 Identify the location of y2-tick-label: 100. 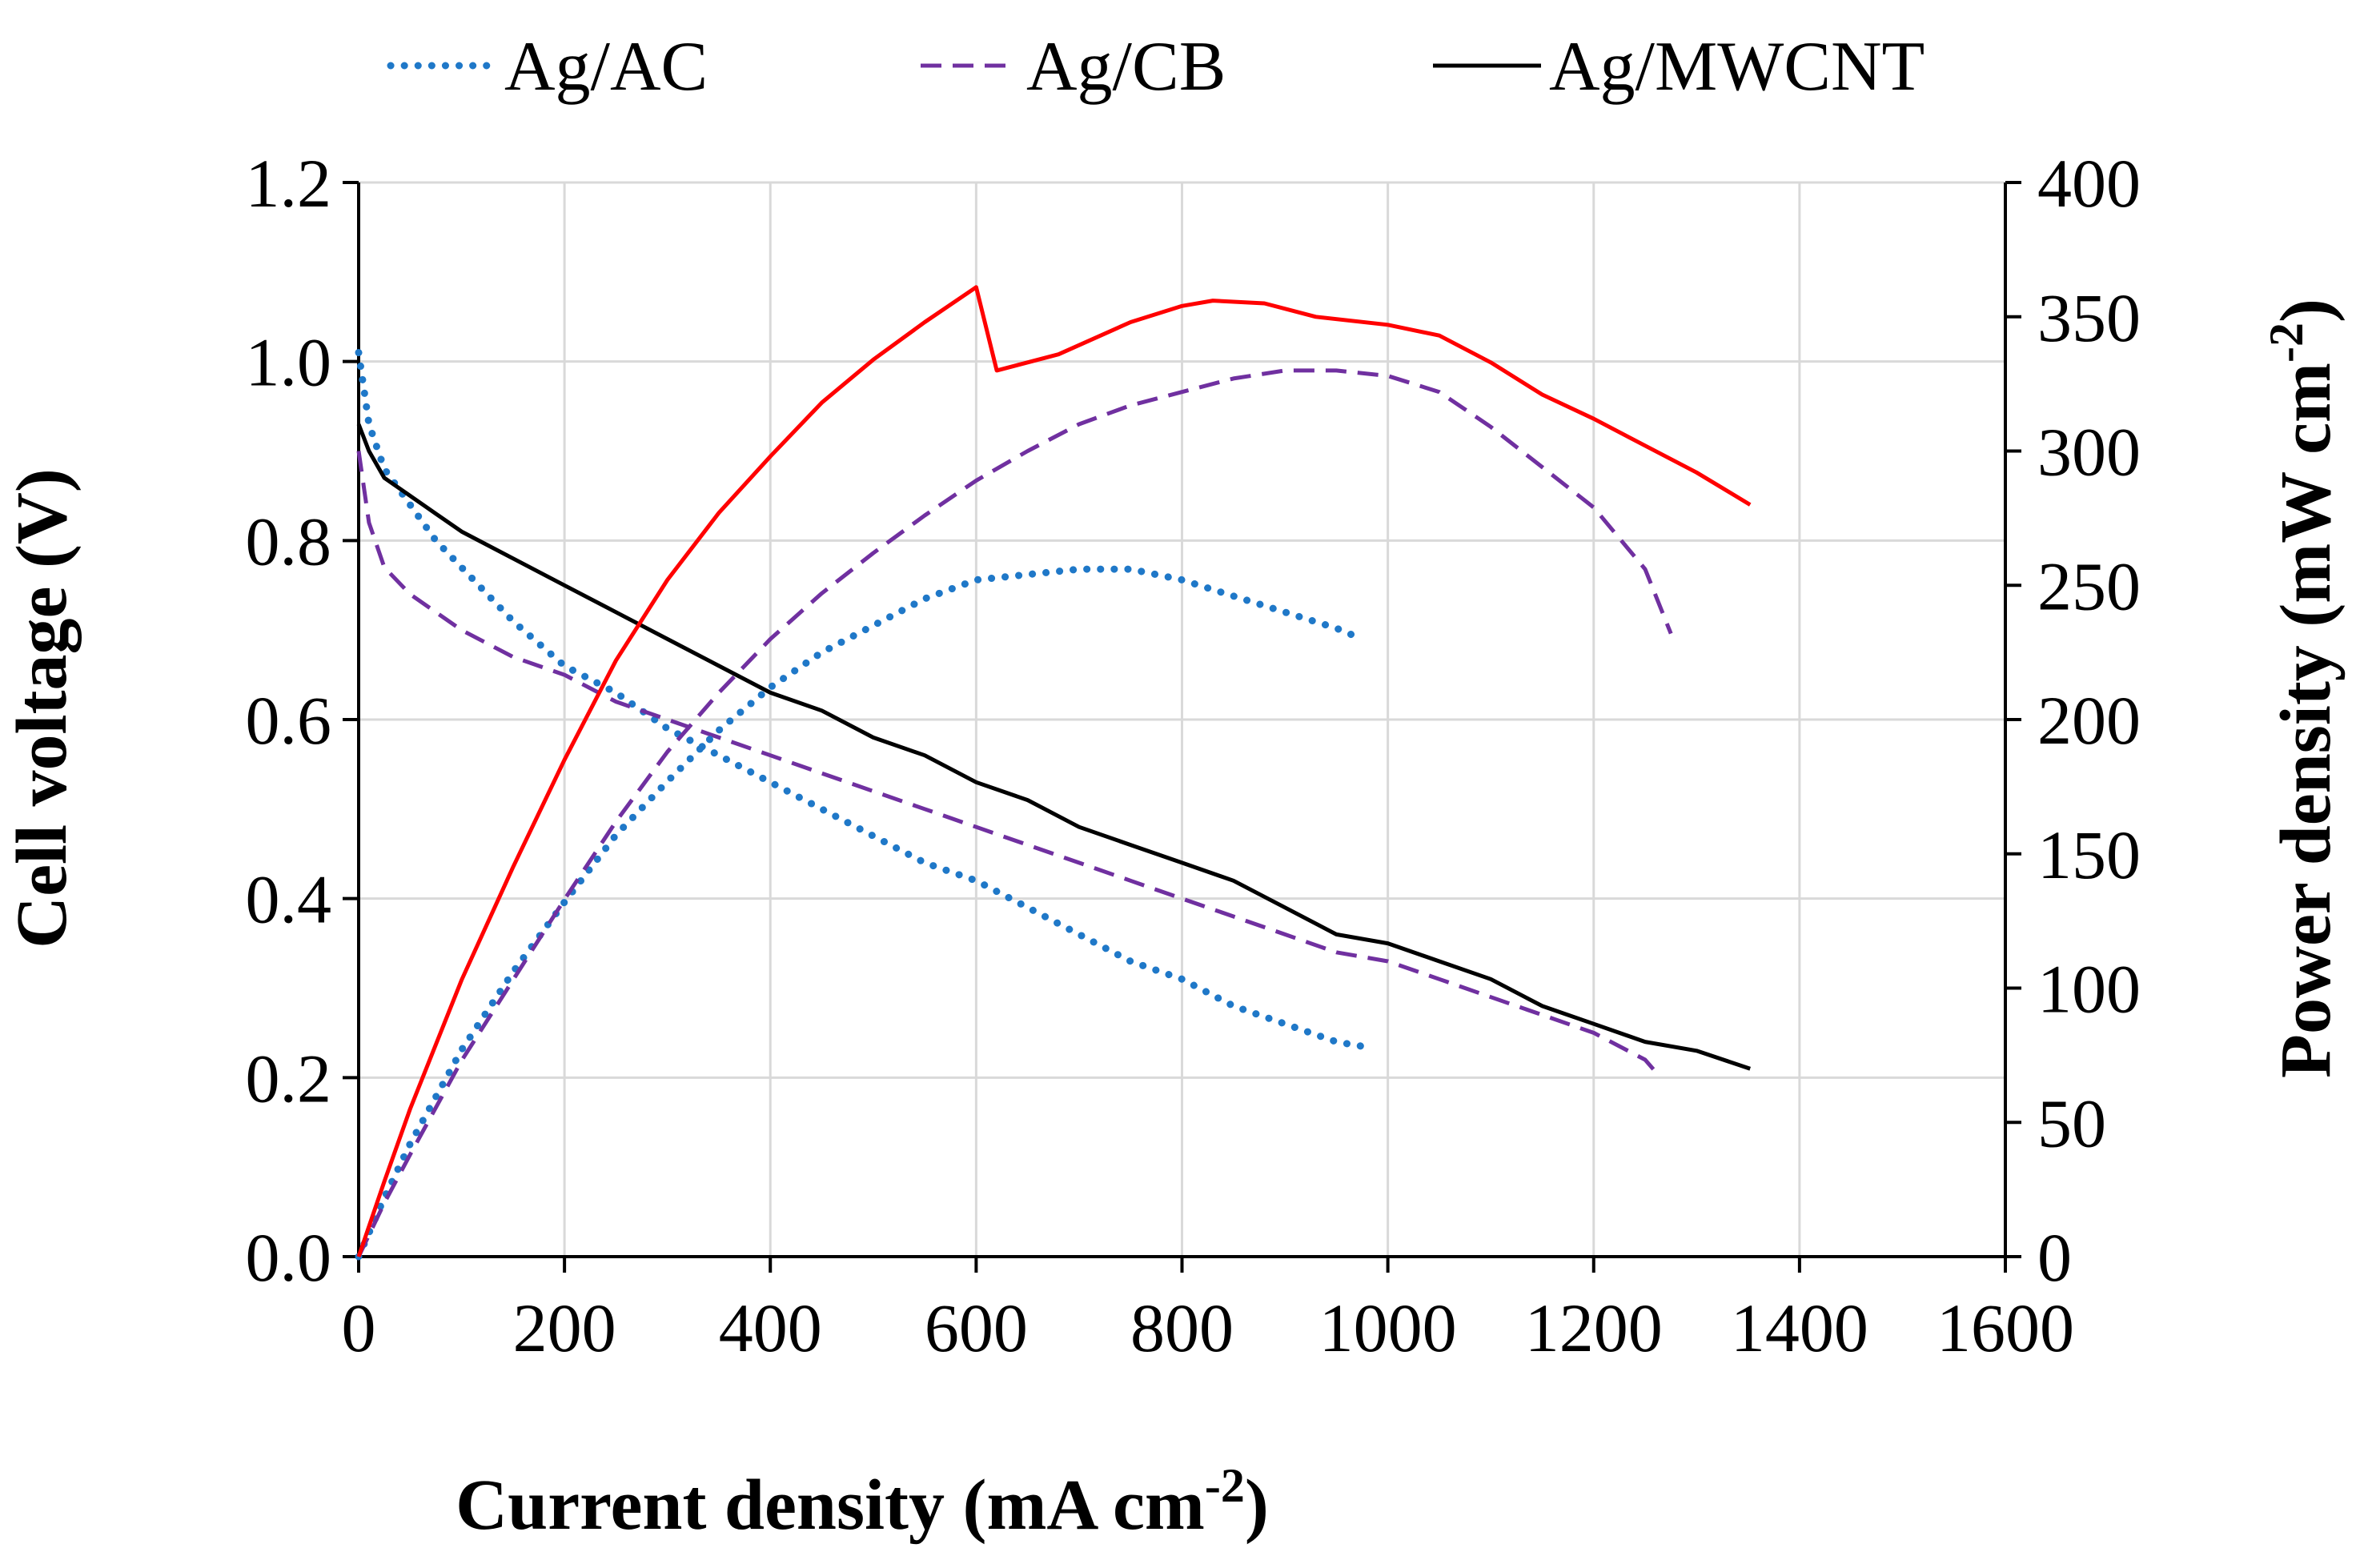
(2089, 989).